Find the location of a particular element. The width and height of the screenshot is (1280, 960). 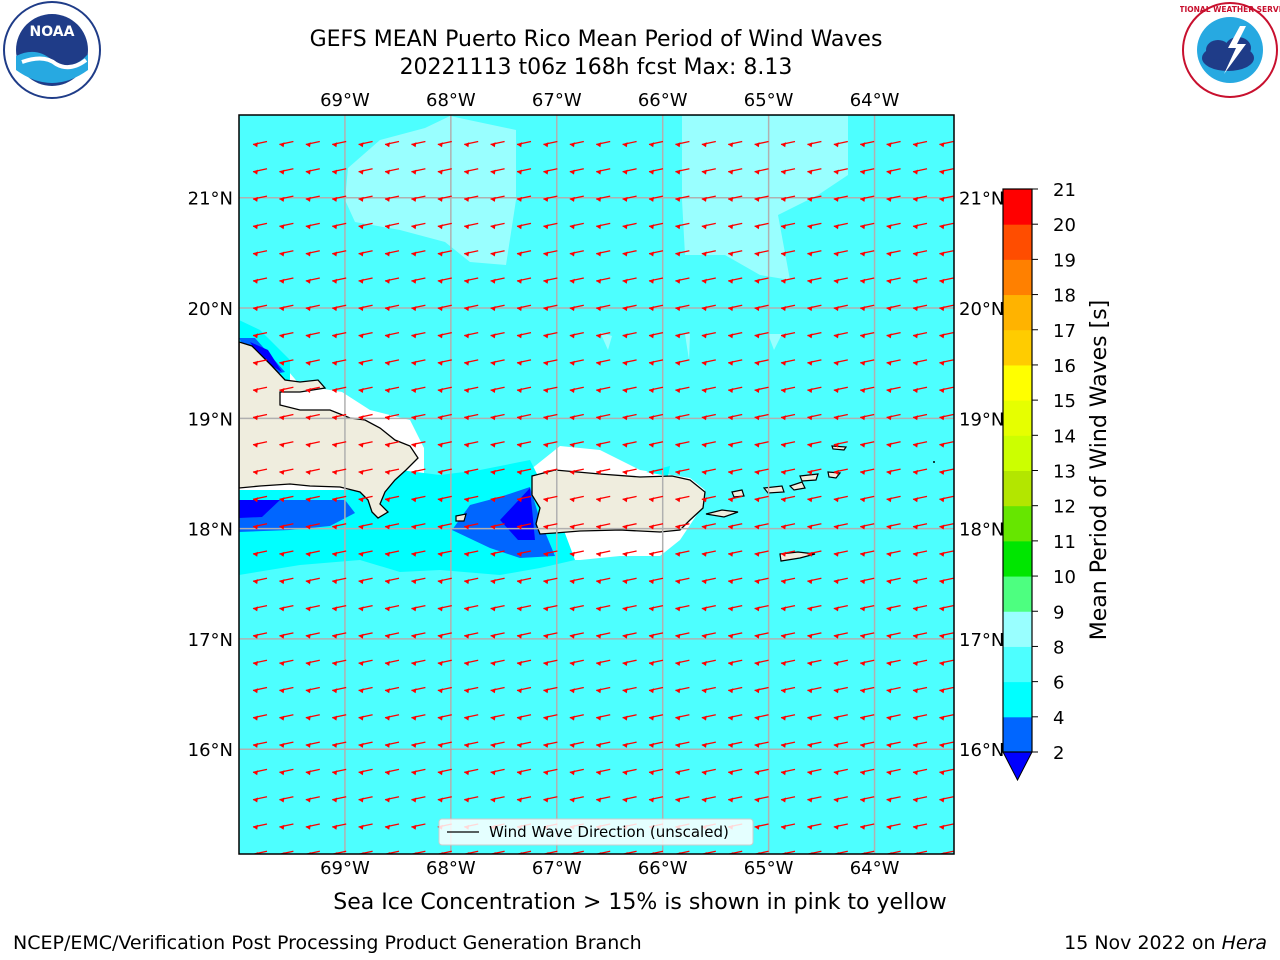

colorbar-bin is located at coordinates (1017, 664).